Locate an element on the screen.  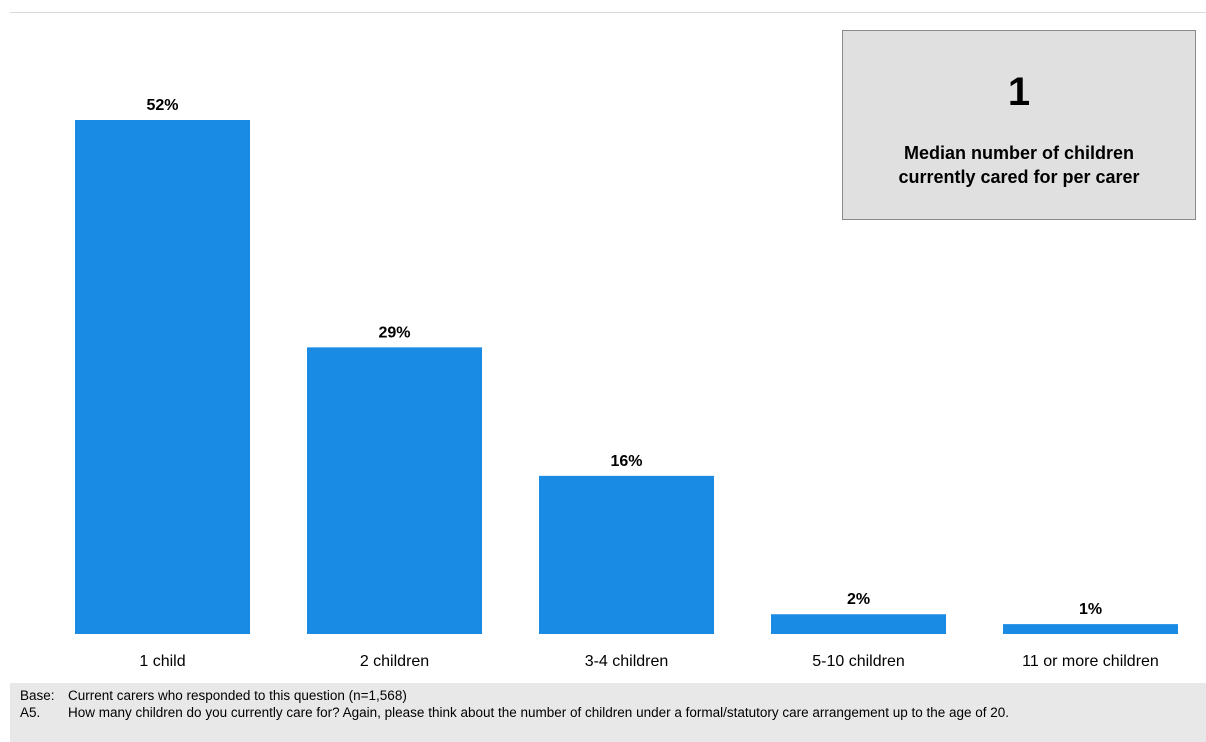
category-label-1: 1 child is located at coordinates (162, 661).